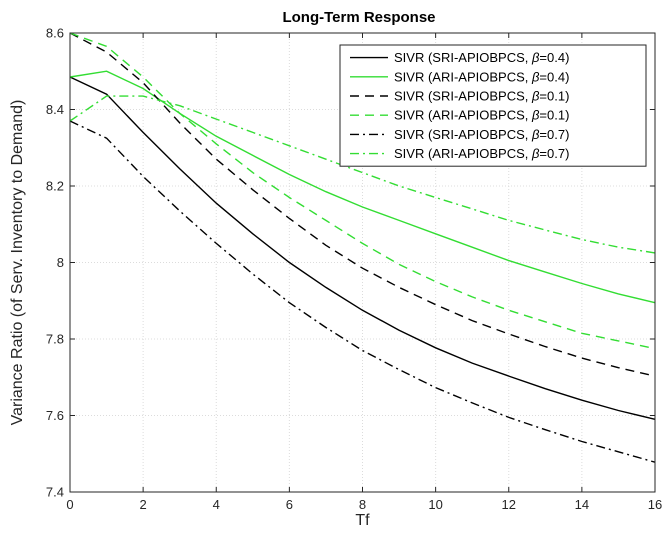 This screenshot has height=545, width=672. I want to click on y-tick-label: 8.4, so click(55, 109).